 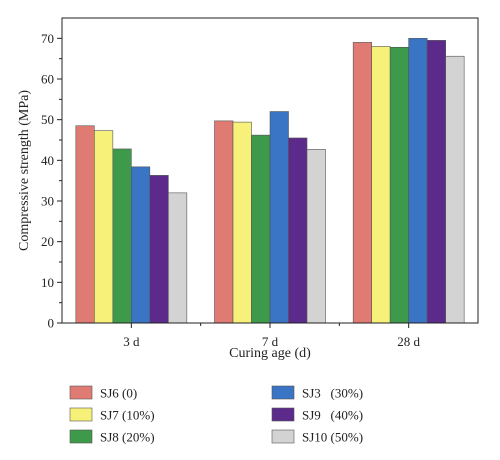 What do you see at coordinates (47, 119) in the screenshot?
I see `y-tick-label: 50` at bounding box center [47, 119].